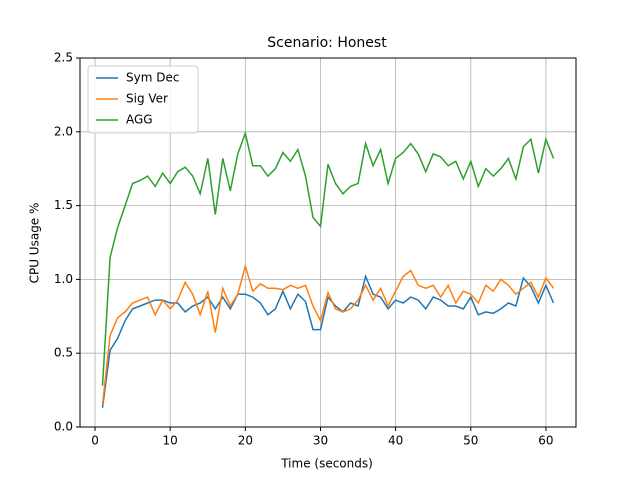 The height and width of the screenshot is (480, 640). Describe the element at coordinates (152, 78) in the screenshot. I see `legend-label: Sym Dec` at that location.